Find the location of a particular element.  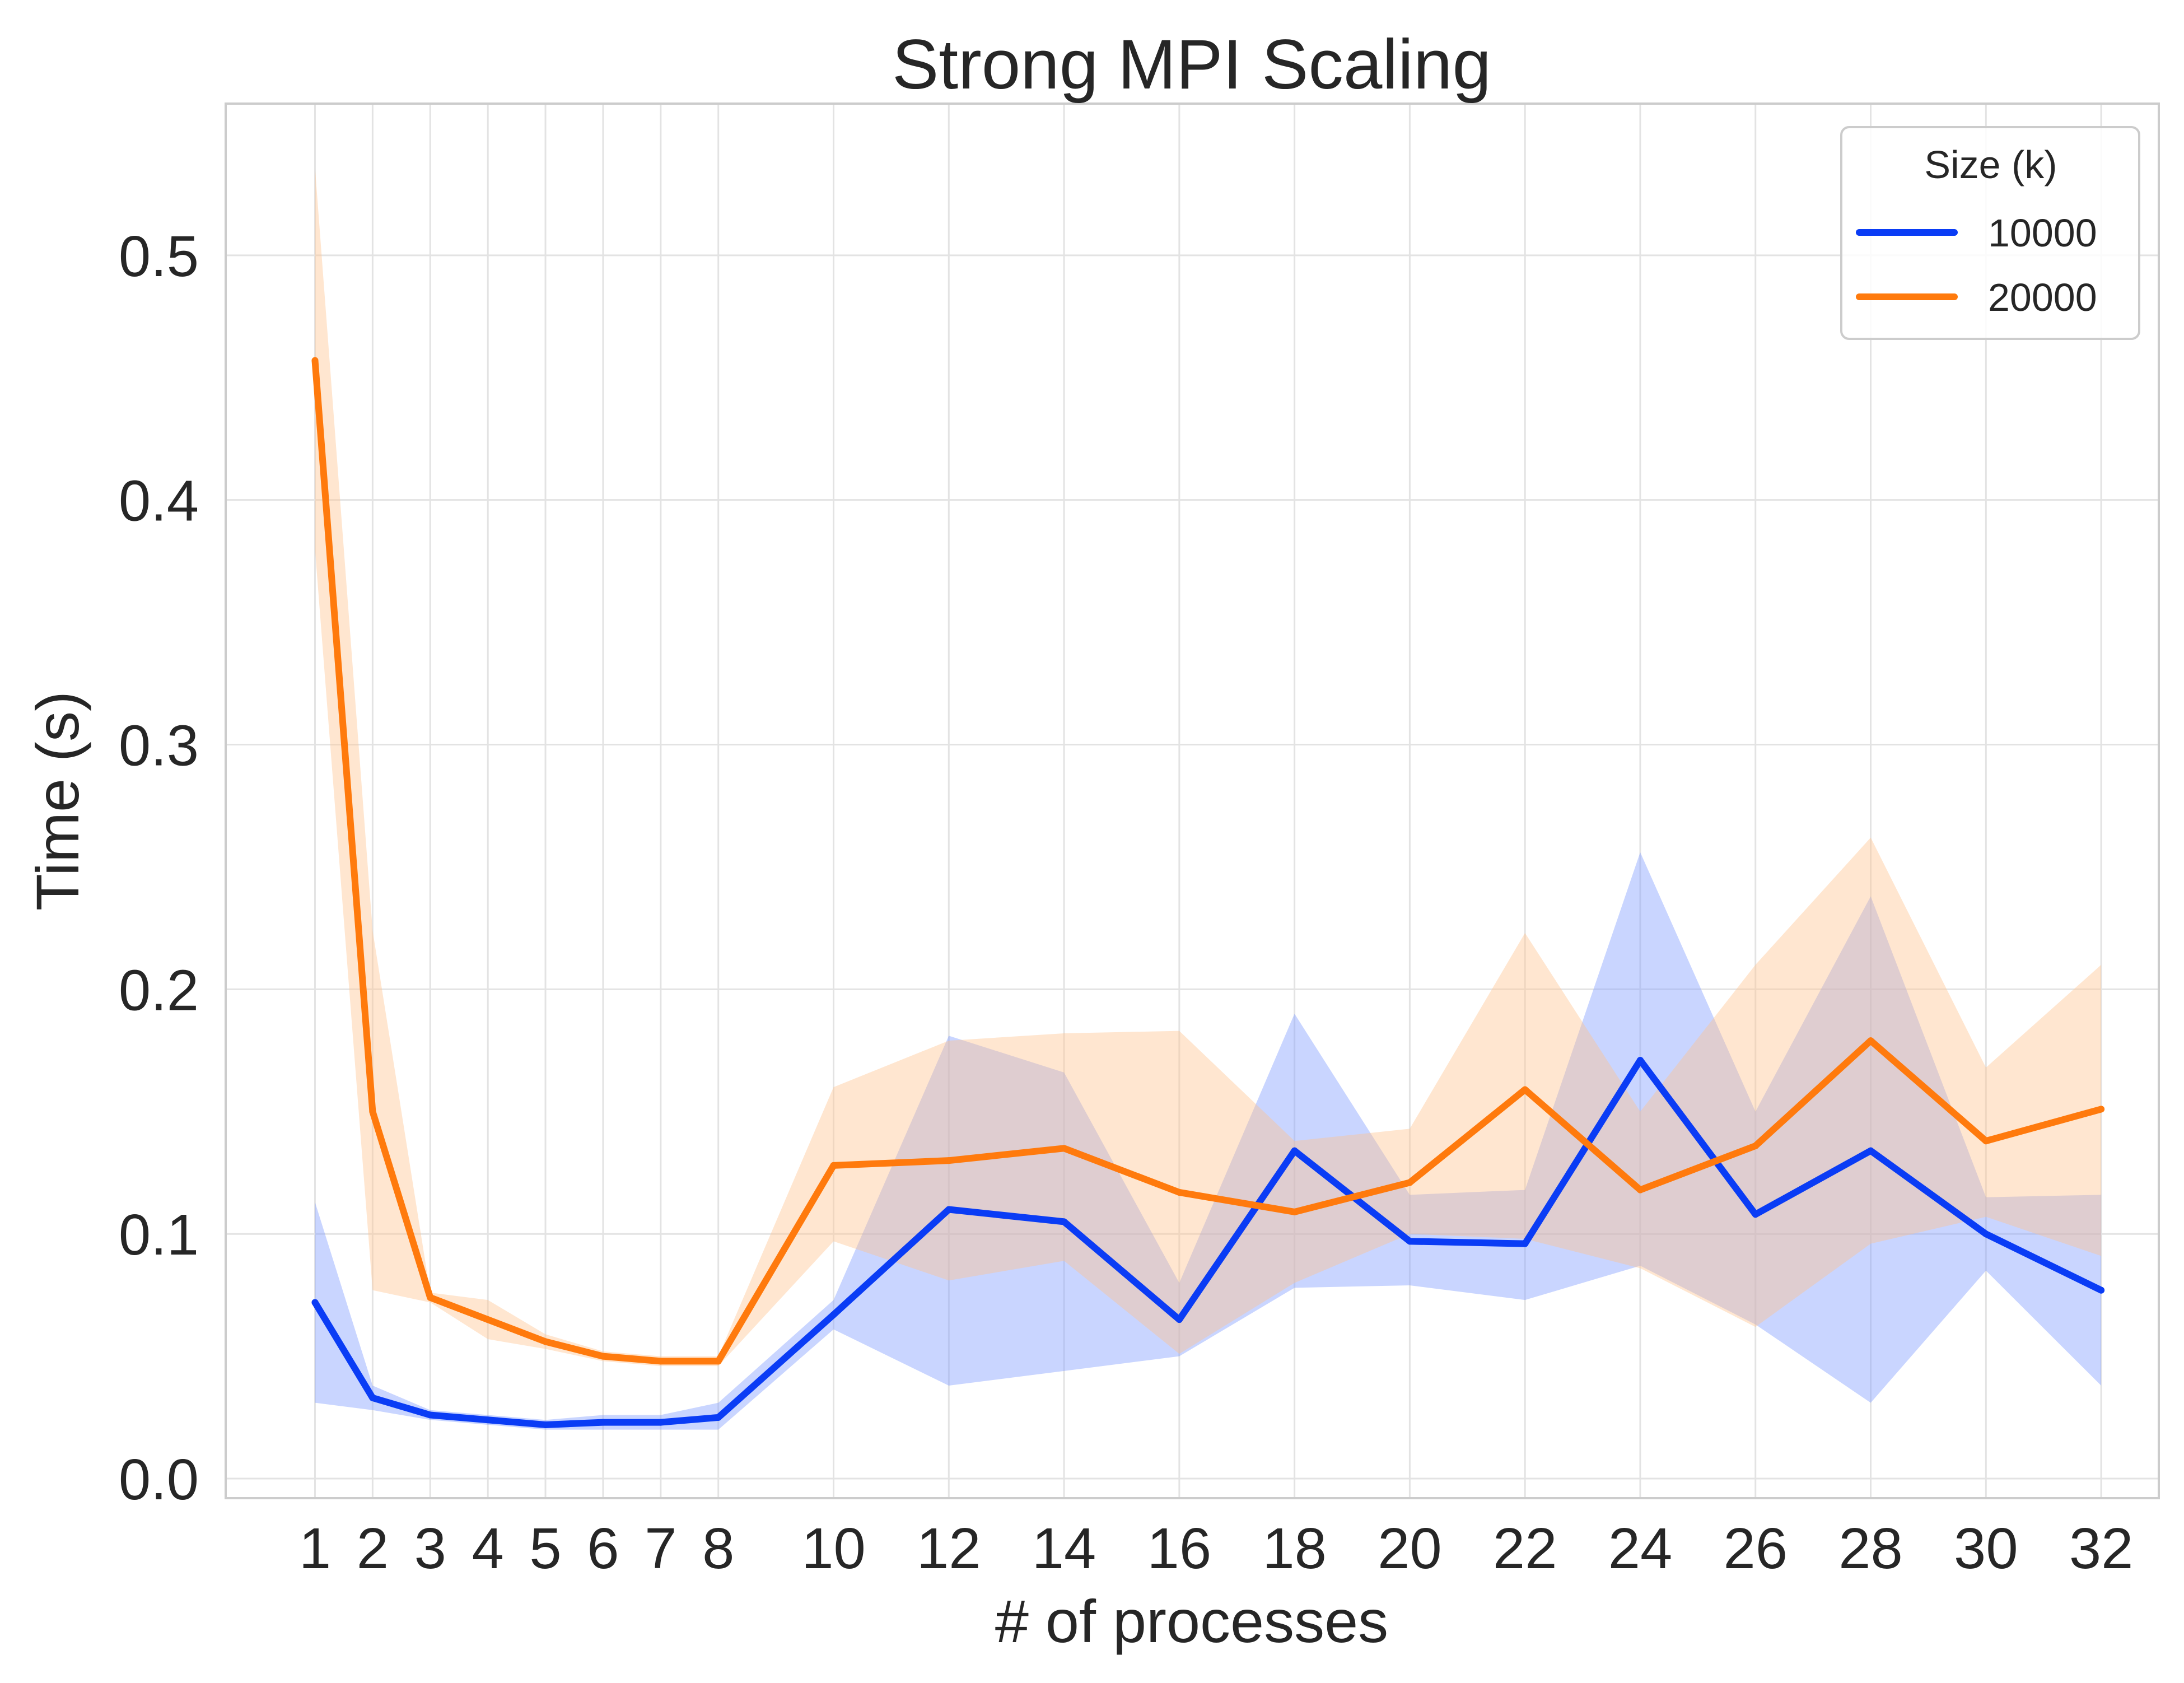

y-tick-label: 0.5 is located at coordinates (159, 256).